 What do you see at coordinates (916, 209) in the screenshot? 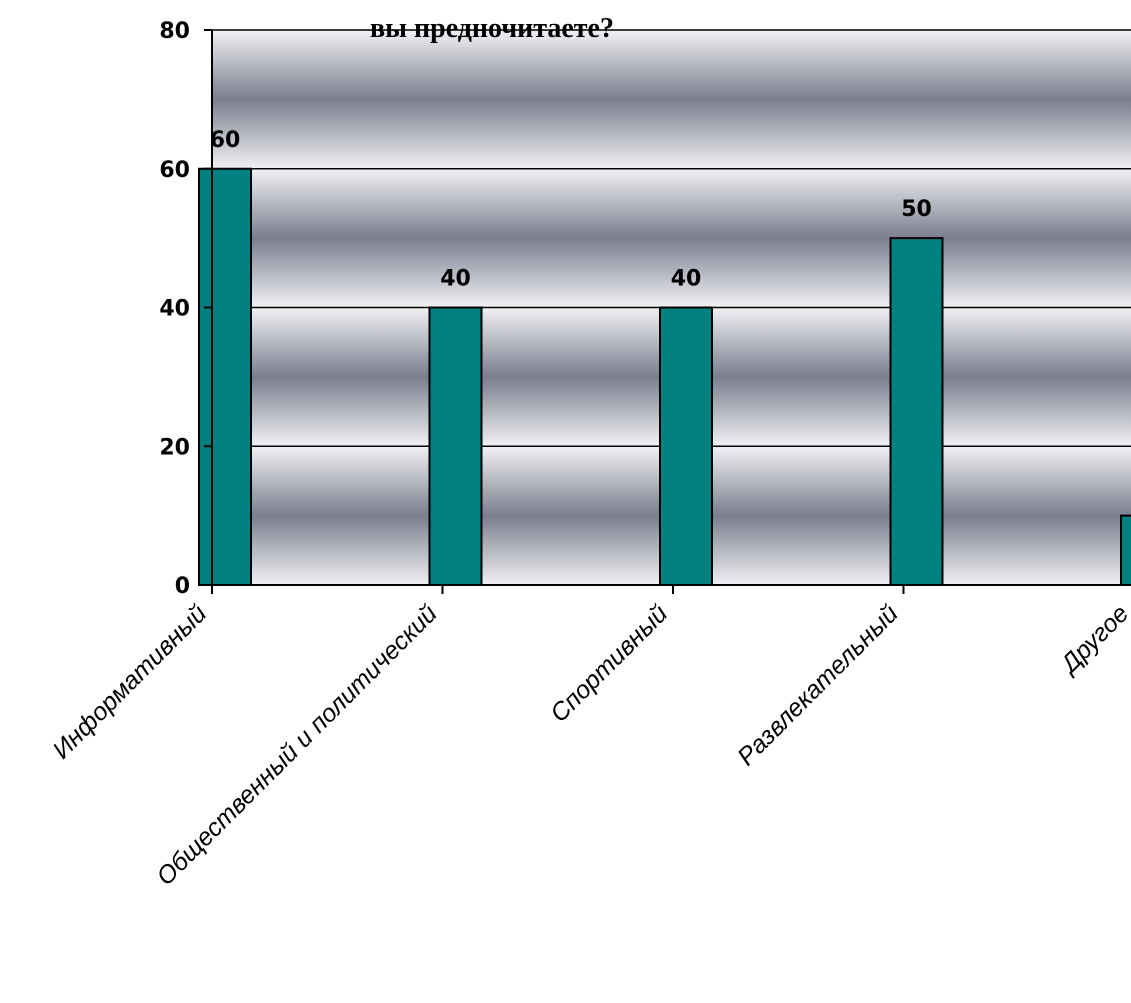
I see `data-label: 50` at bounding box center [916, 209].